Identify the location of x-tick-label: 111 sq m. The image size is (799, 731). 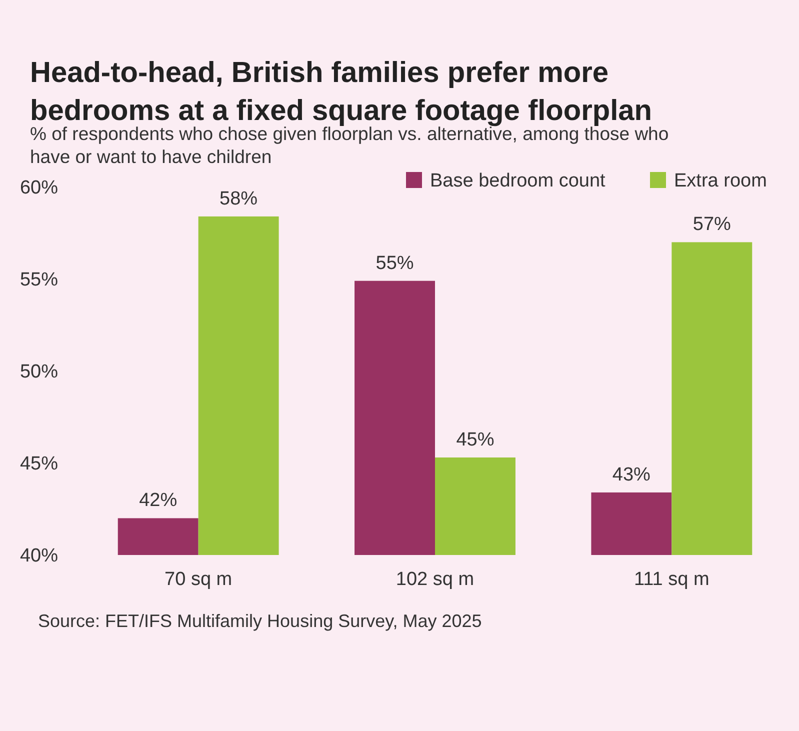
(672, 579).